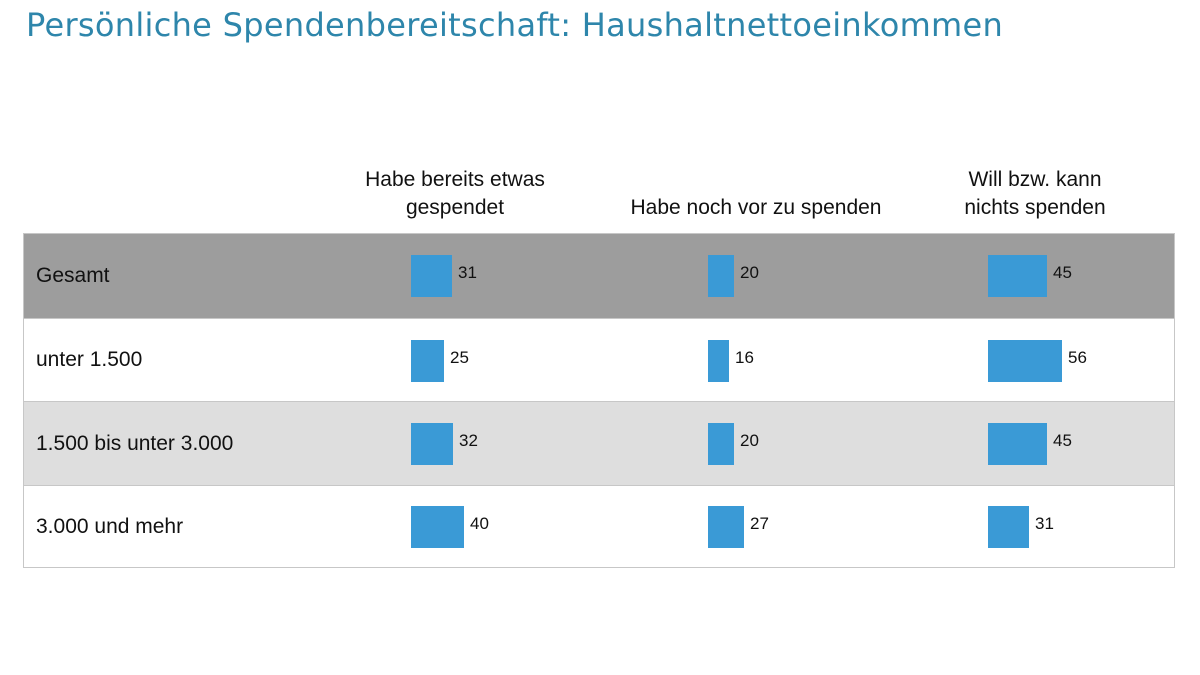 The image size is (1200, 675). I want to click on column-header-line: Habe bereits etwas, so click(455, 179).